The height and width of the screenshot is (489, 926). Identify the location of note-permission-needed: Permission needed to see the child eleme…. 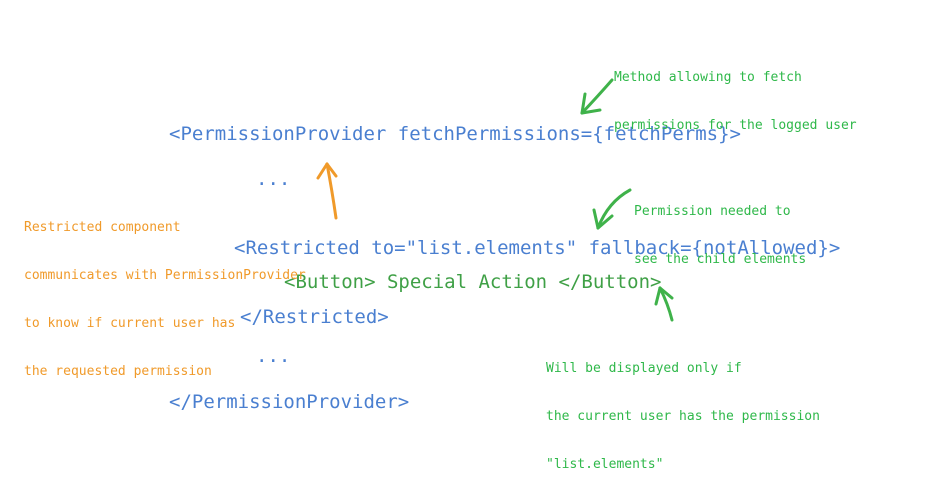
(720, 228).